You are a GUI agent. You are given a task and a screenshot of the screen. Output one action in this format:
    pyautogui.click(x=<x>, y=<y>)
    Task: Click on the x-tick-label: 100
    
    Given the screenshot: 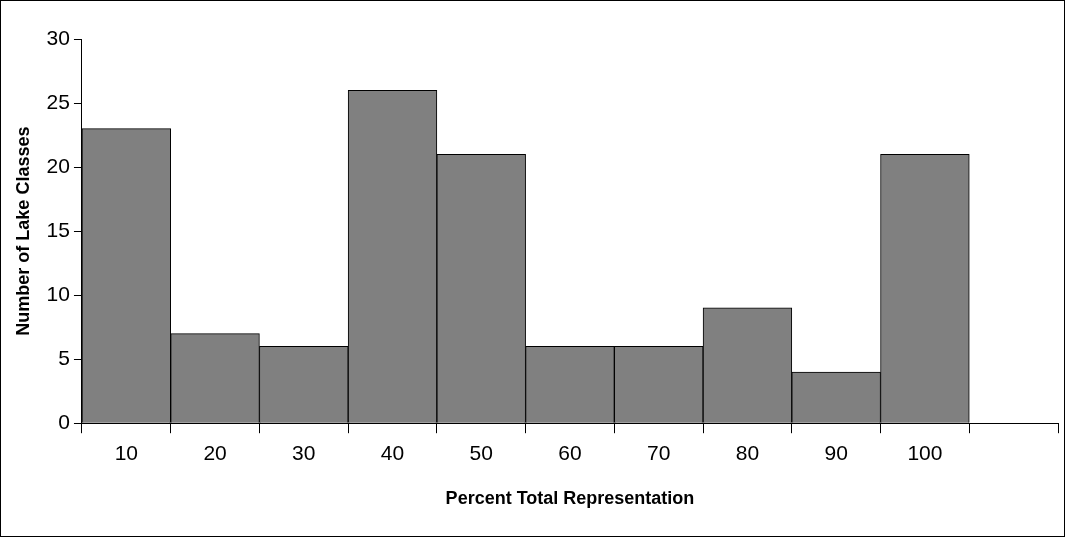 What is the action you would take?
    pyautogui.click(x=925, y=452)
    